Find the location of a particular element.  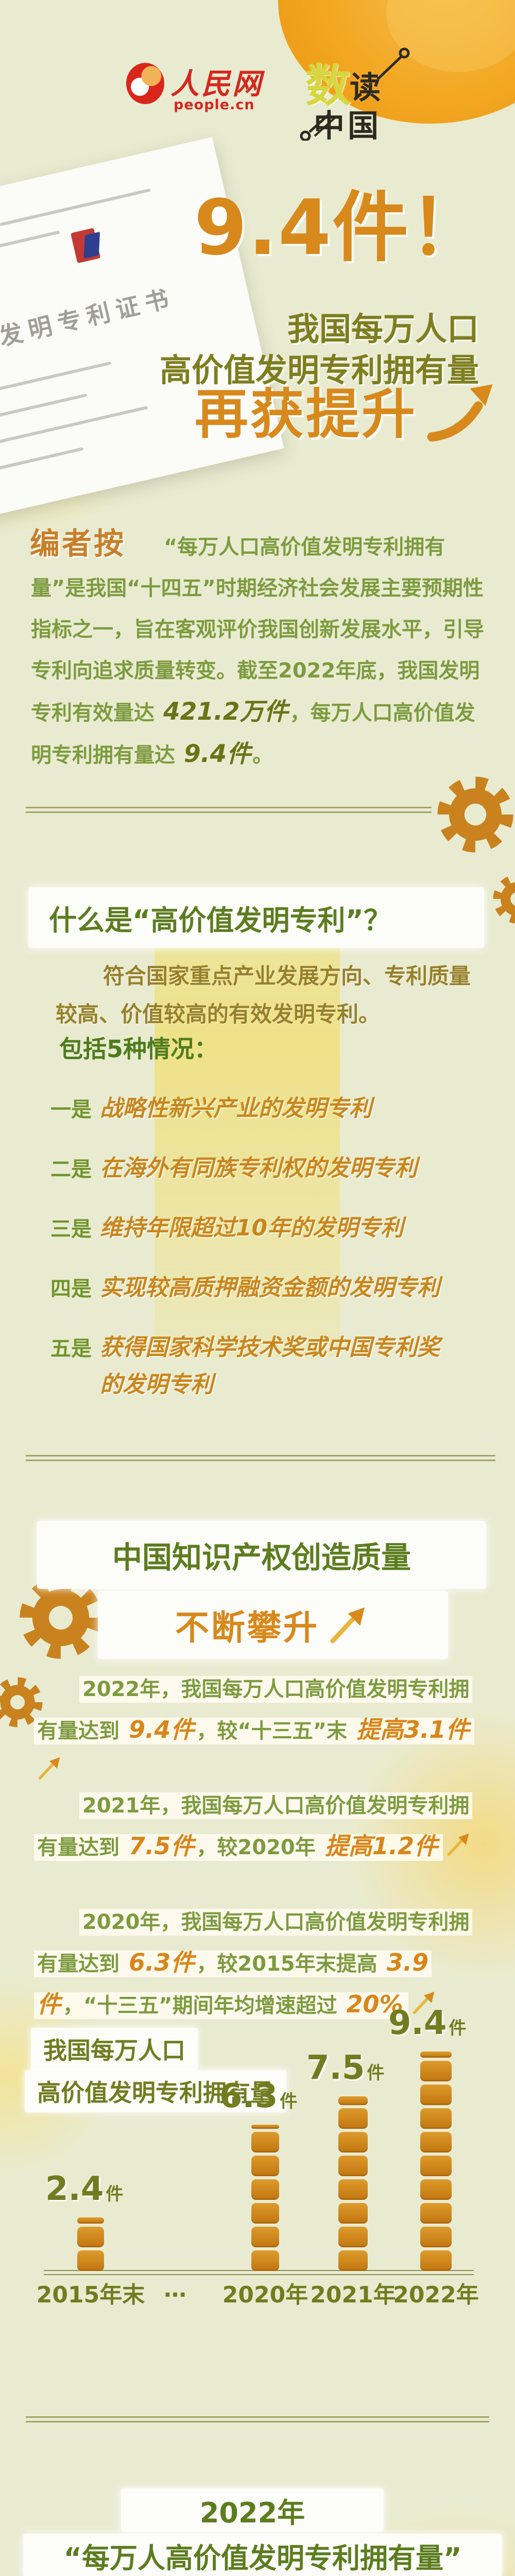

list-item: 四是 实现较高质押融资金额的发明专利 is located at coordinates (272, 1288).